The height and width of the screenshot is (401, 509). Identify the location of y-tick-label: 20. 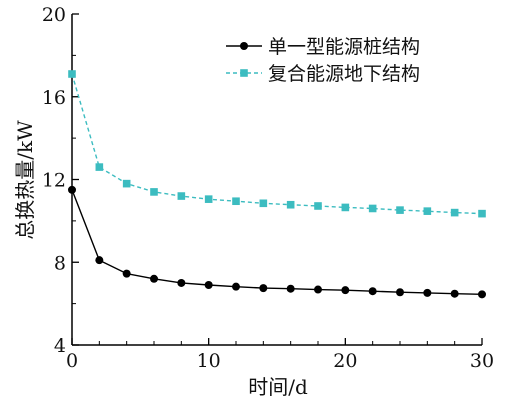
(54, 15).